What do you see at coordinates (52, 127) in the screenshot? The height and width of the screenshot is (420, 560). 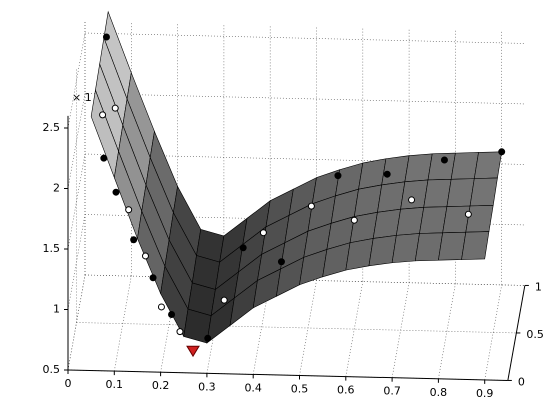 I see `z-tick-label: 2.5` at bounding box center [52, 127].